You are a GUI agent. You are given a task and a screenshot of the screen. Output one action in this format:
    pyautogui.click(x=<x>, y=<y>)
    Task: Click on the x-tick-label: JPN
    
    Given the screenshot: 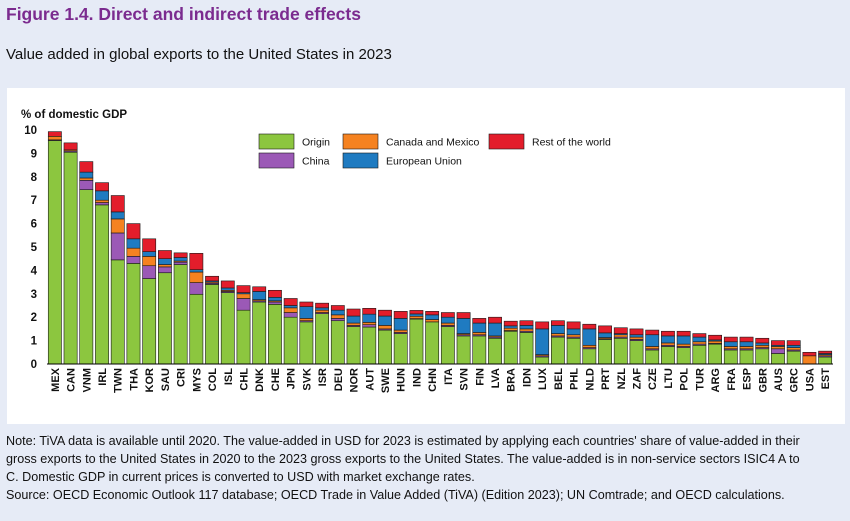 What is the action you would take?
    pyautogui.click(x=292, y=378)
    